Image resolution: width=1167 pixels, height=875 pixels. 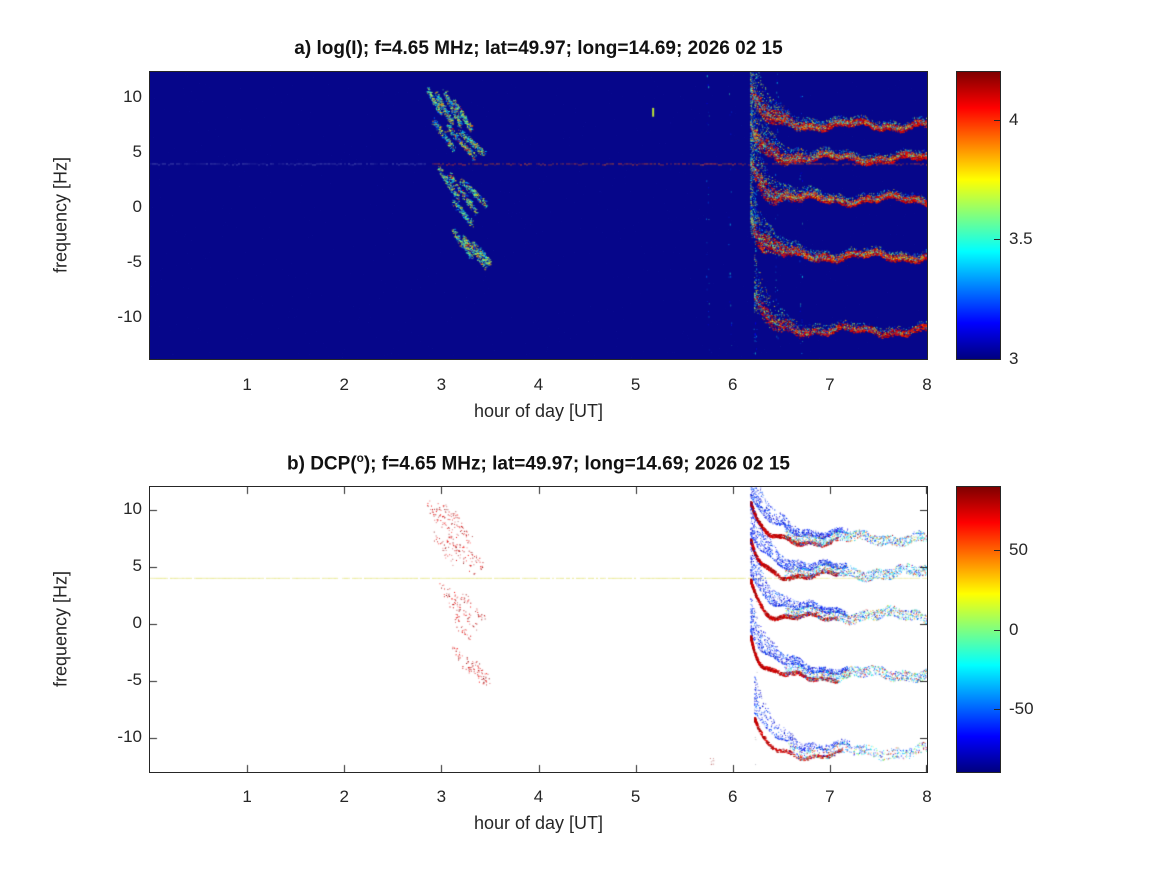 What do you see at coordinates (830, 796) in the screenshot?
I see `panel-b-x-tick-label: 7` at bounding box center [830, 796].